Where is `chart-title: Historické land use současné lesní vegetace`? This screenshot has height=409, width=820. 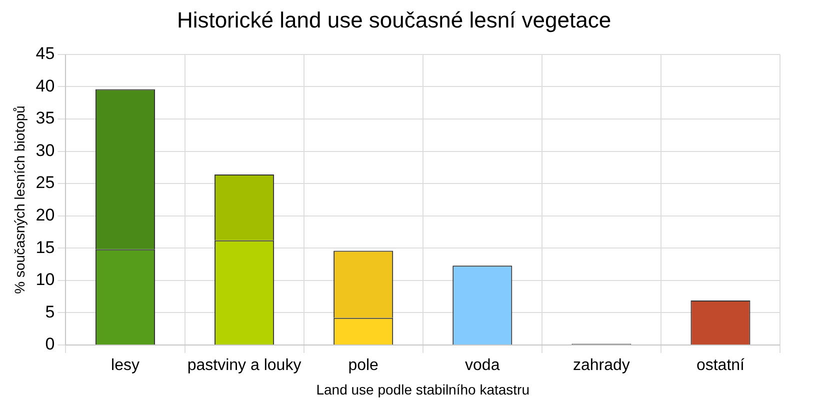
chart-title: Historické land use současné lesní vegetace is located at coordinates (394, 19).